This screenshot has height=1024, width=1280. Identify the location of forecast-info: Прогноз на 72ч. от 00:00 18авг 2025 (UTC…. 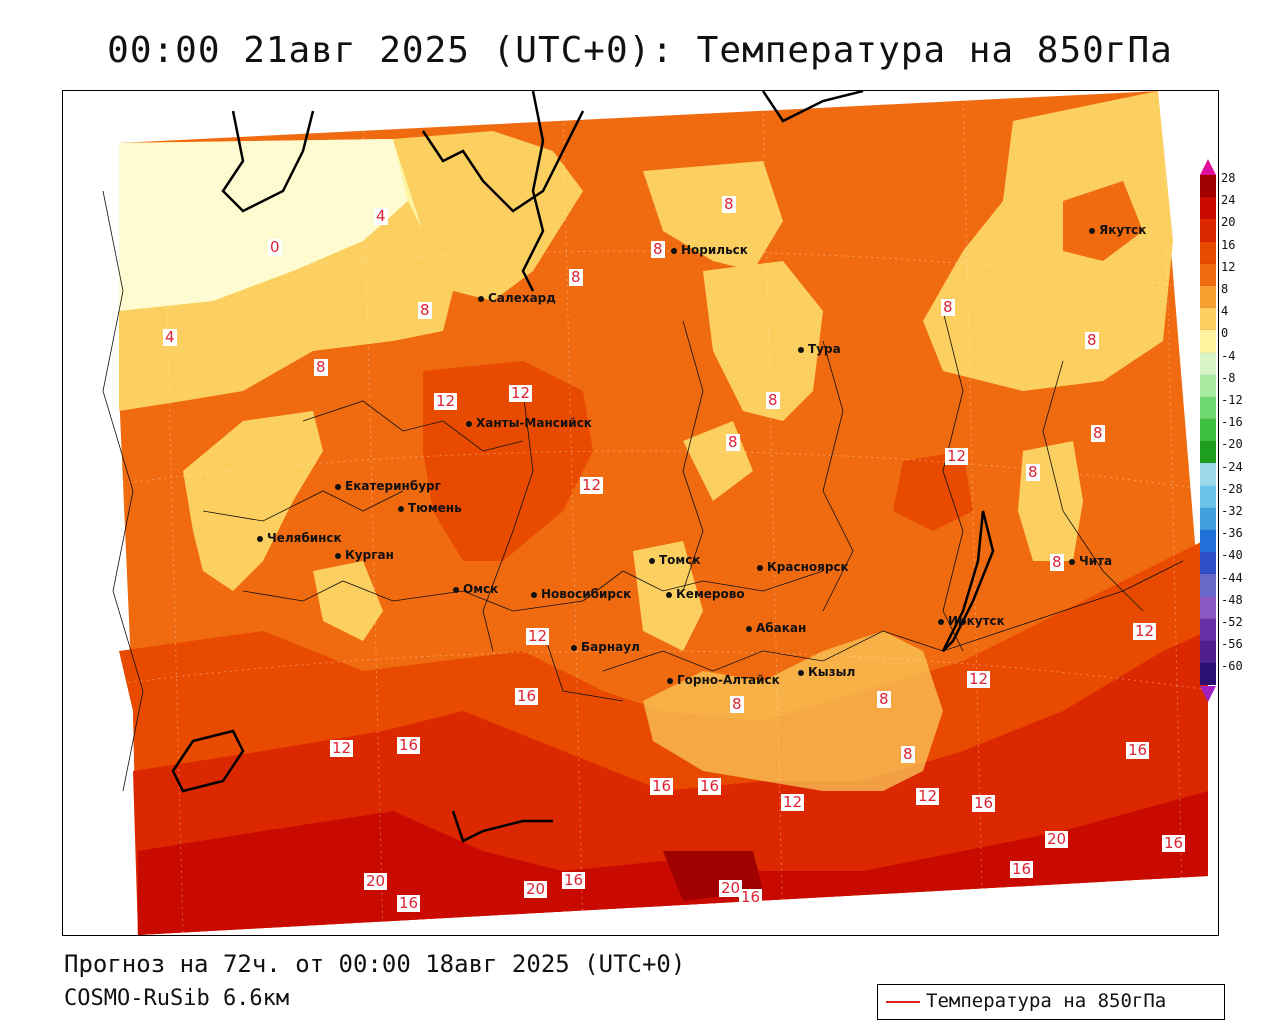
(375, 964).